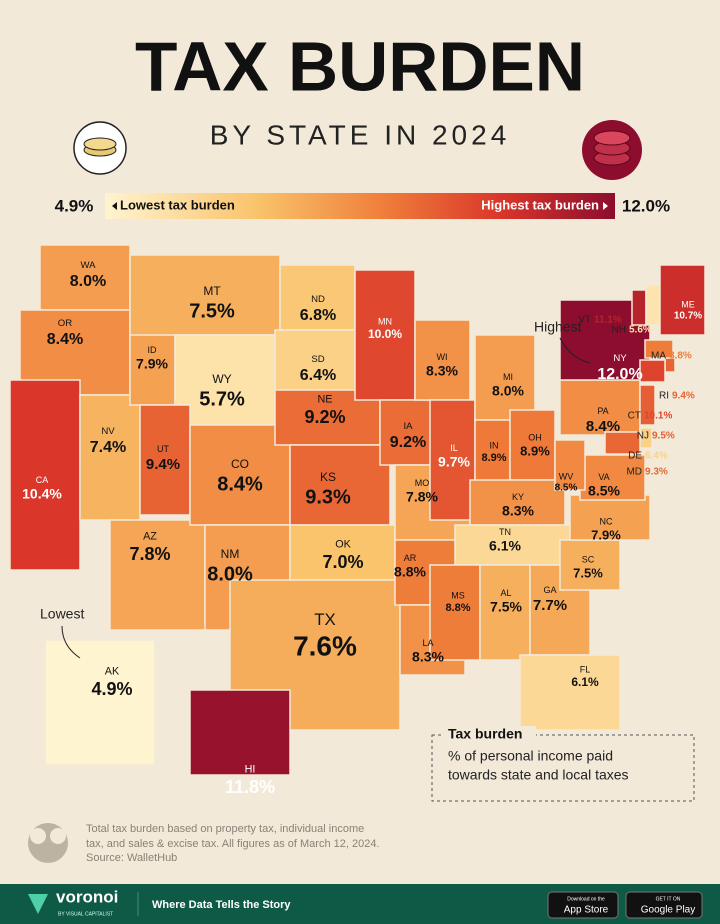 The image size is (720, 924). What do you see at coordinates (634, 416) in the screenshot?
I see `state-code: CT` at bounding box center [634, 416].